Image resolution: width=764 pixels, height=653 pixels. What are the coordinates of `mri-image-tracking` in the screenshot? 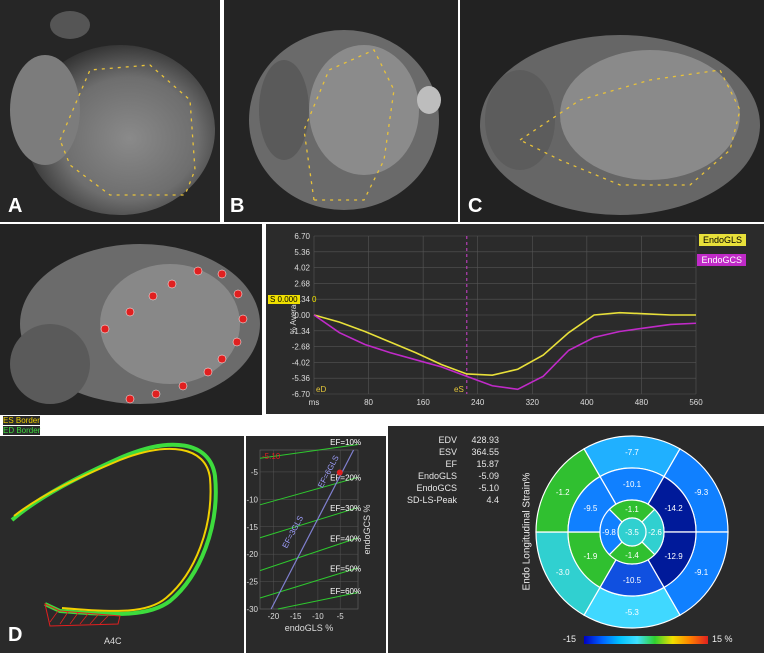 It's located at (131, 319).